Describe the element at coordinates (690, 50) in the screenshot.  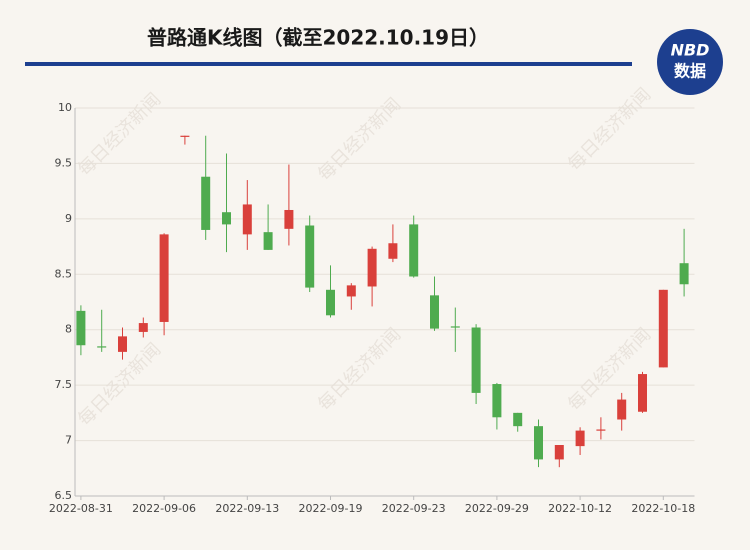
I see `logo-text: NBD` at that location.